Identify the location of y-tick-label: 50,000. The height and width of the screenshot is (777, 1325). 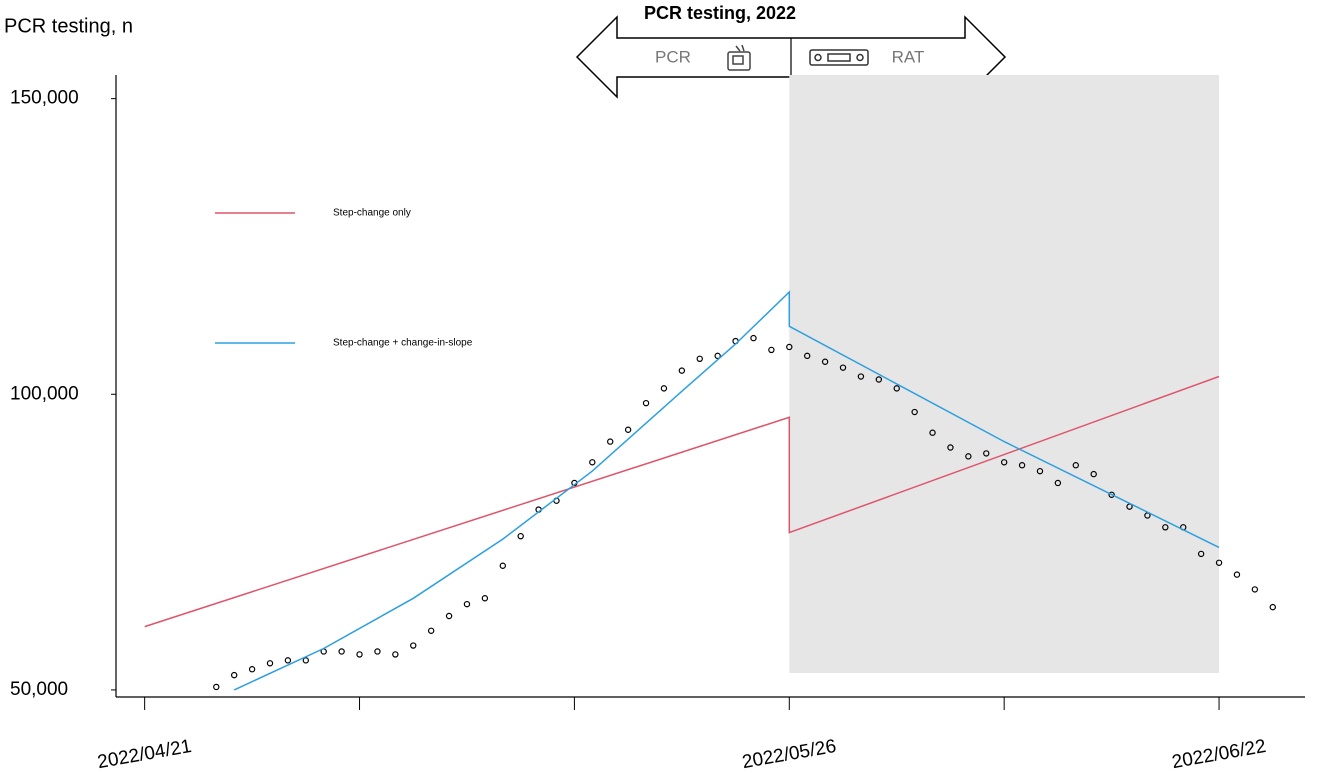
(39, 689).